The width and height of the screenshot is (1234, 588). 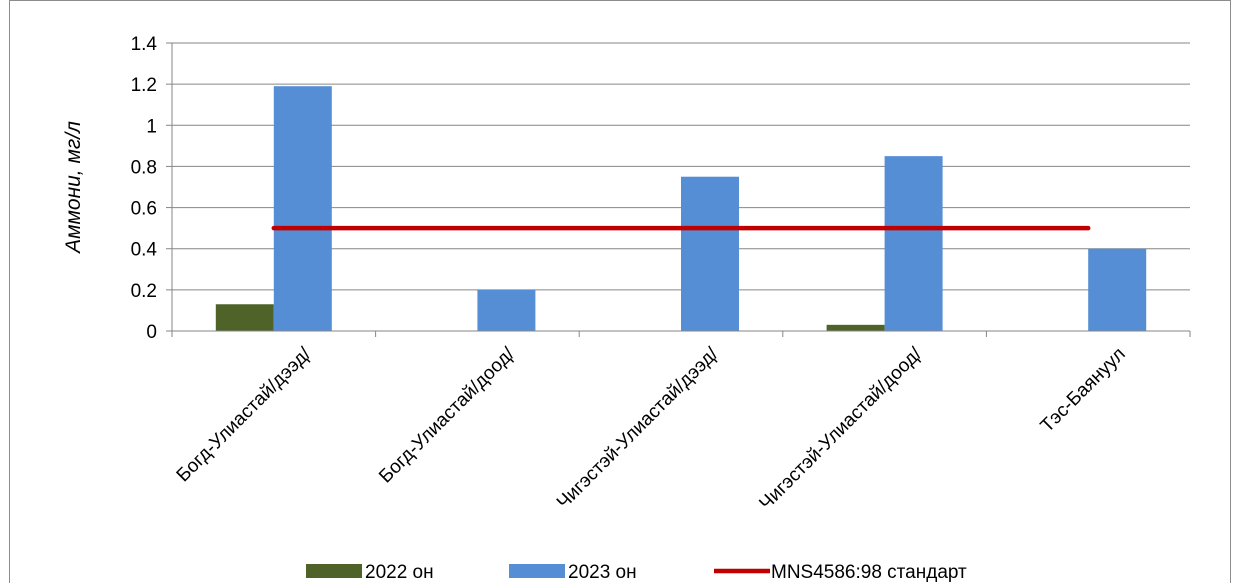 I want to click on legend-label: MNS4586:98 стандарт, so click(x=869, y=572).